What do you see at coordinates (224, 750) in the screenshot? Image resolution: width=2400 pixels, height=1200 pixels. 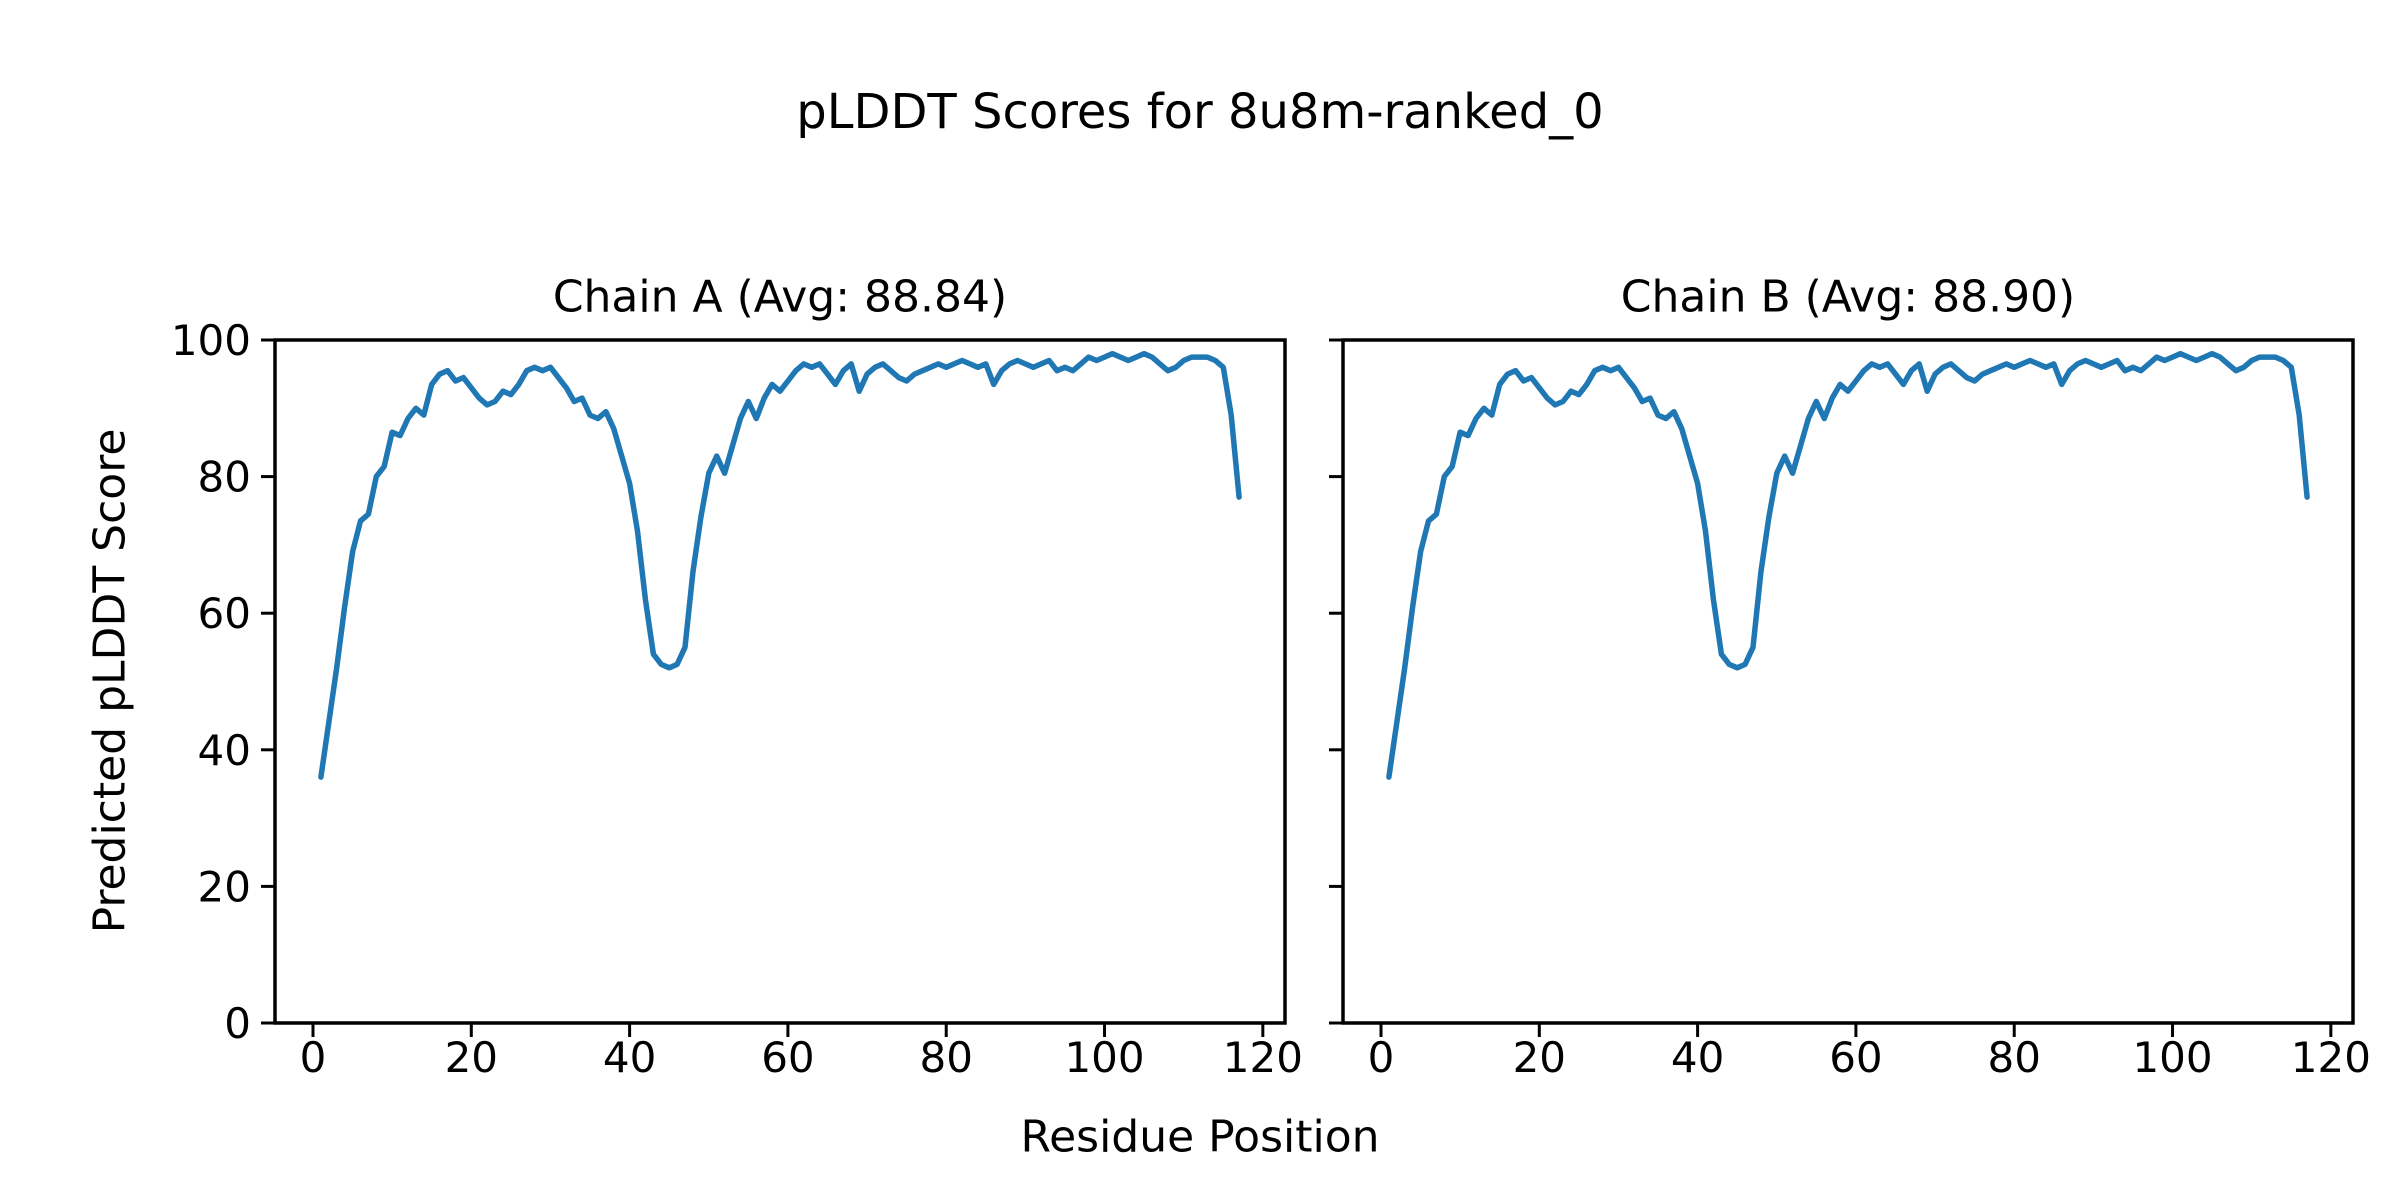 I see `y-tick-label: 40` at bounding box center [224, 750].